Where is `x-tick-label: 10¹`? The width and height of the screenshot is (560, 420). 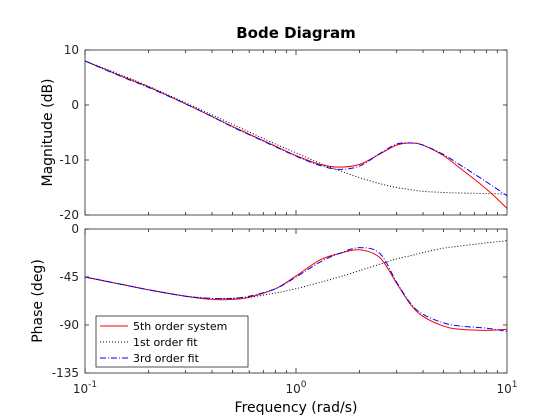
x-tick-label: 10¹ is located at coordinates (506, 388).